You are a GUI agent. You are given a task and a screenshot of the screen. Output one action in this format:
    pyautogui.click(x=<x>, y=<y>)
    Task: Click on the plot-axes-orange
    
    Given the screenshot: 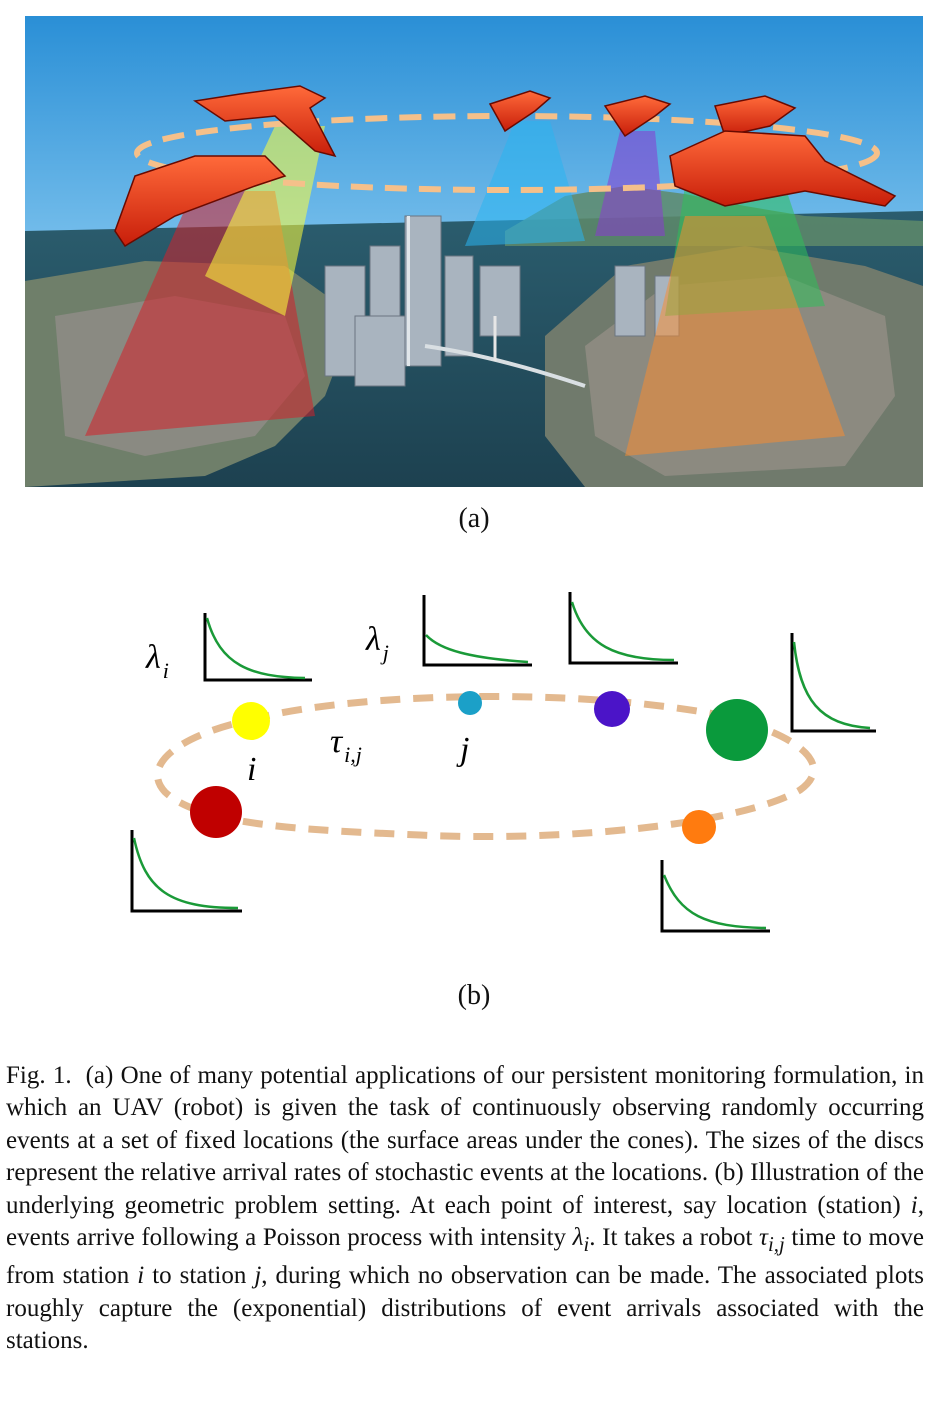 What is the action you would take?
    pyautogui.click(x=715, y=896)
    